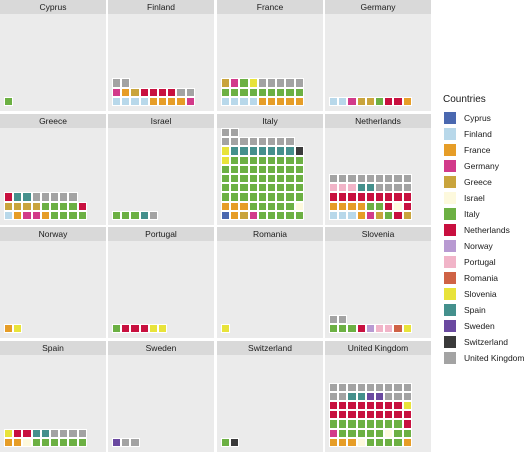 Image resolution: width=528 pixels, height=452 pixels. I want to click on facet-title: United Kingdom, so click(378, 348).